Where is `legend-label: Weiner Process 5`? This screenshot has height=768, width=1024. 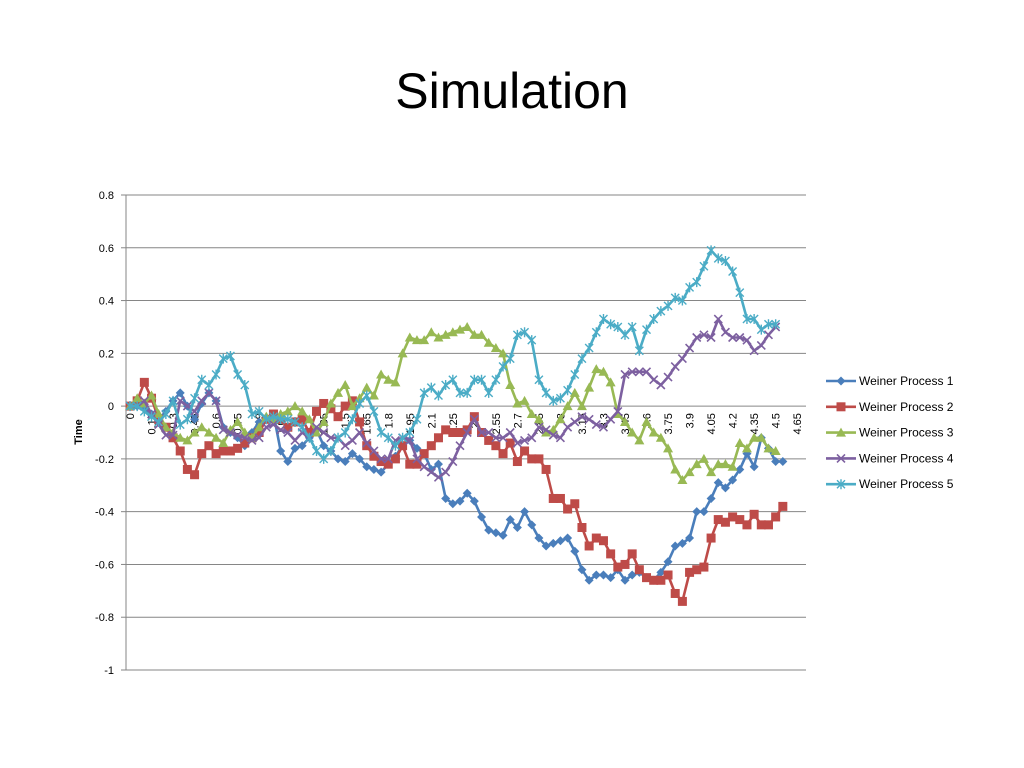 legend-label: Weiner Process 5 is located at coordinates (906, 484).